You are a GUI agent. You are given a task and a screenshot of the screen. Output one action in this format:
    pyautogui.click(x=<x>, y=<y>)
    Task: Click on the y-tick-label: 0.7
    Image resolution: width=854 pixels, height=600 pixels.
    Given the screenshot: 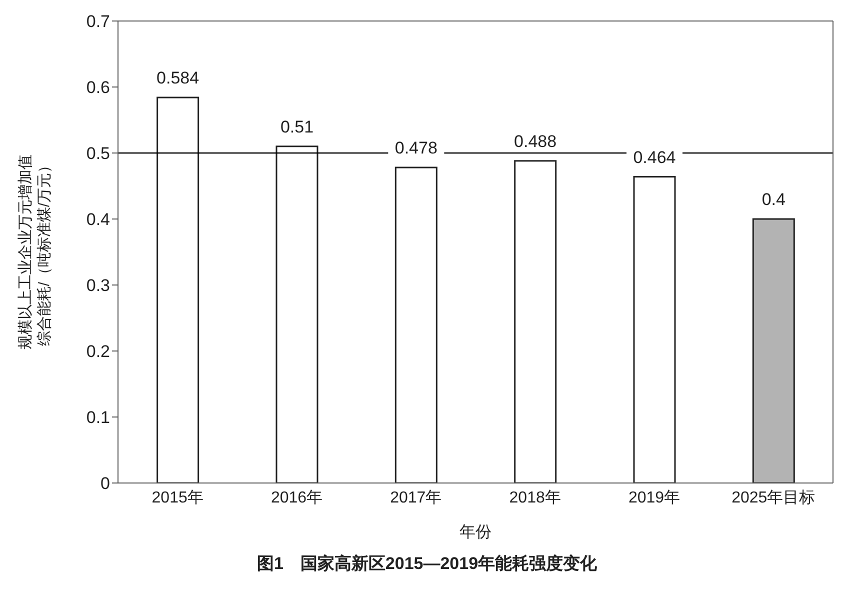 What is the action you would take?
    pyautogui.click(x=98, y=22)
    